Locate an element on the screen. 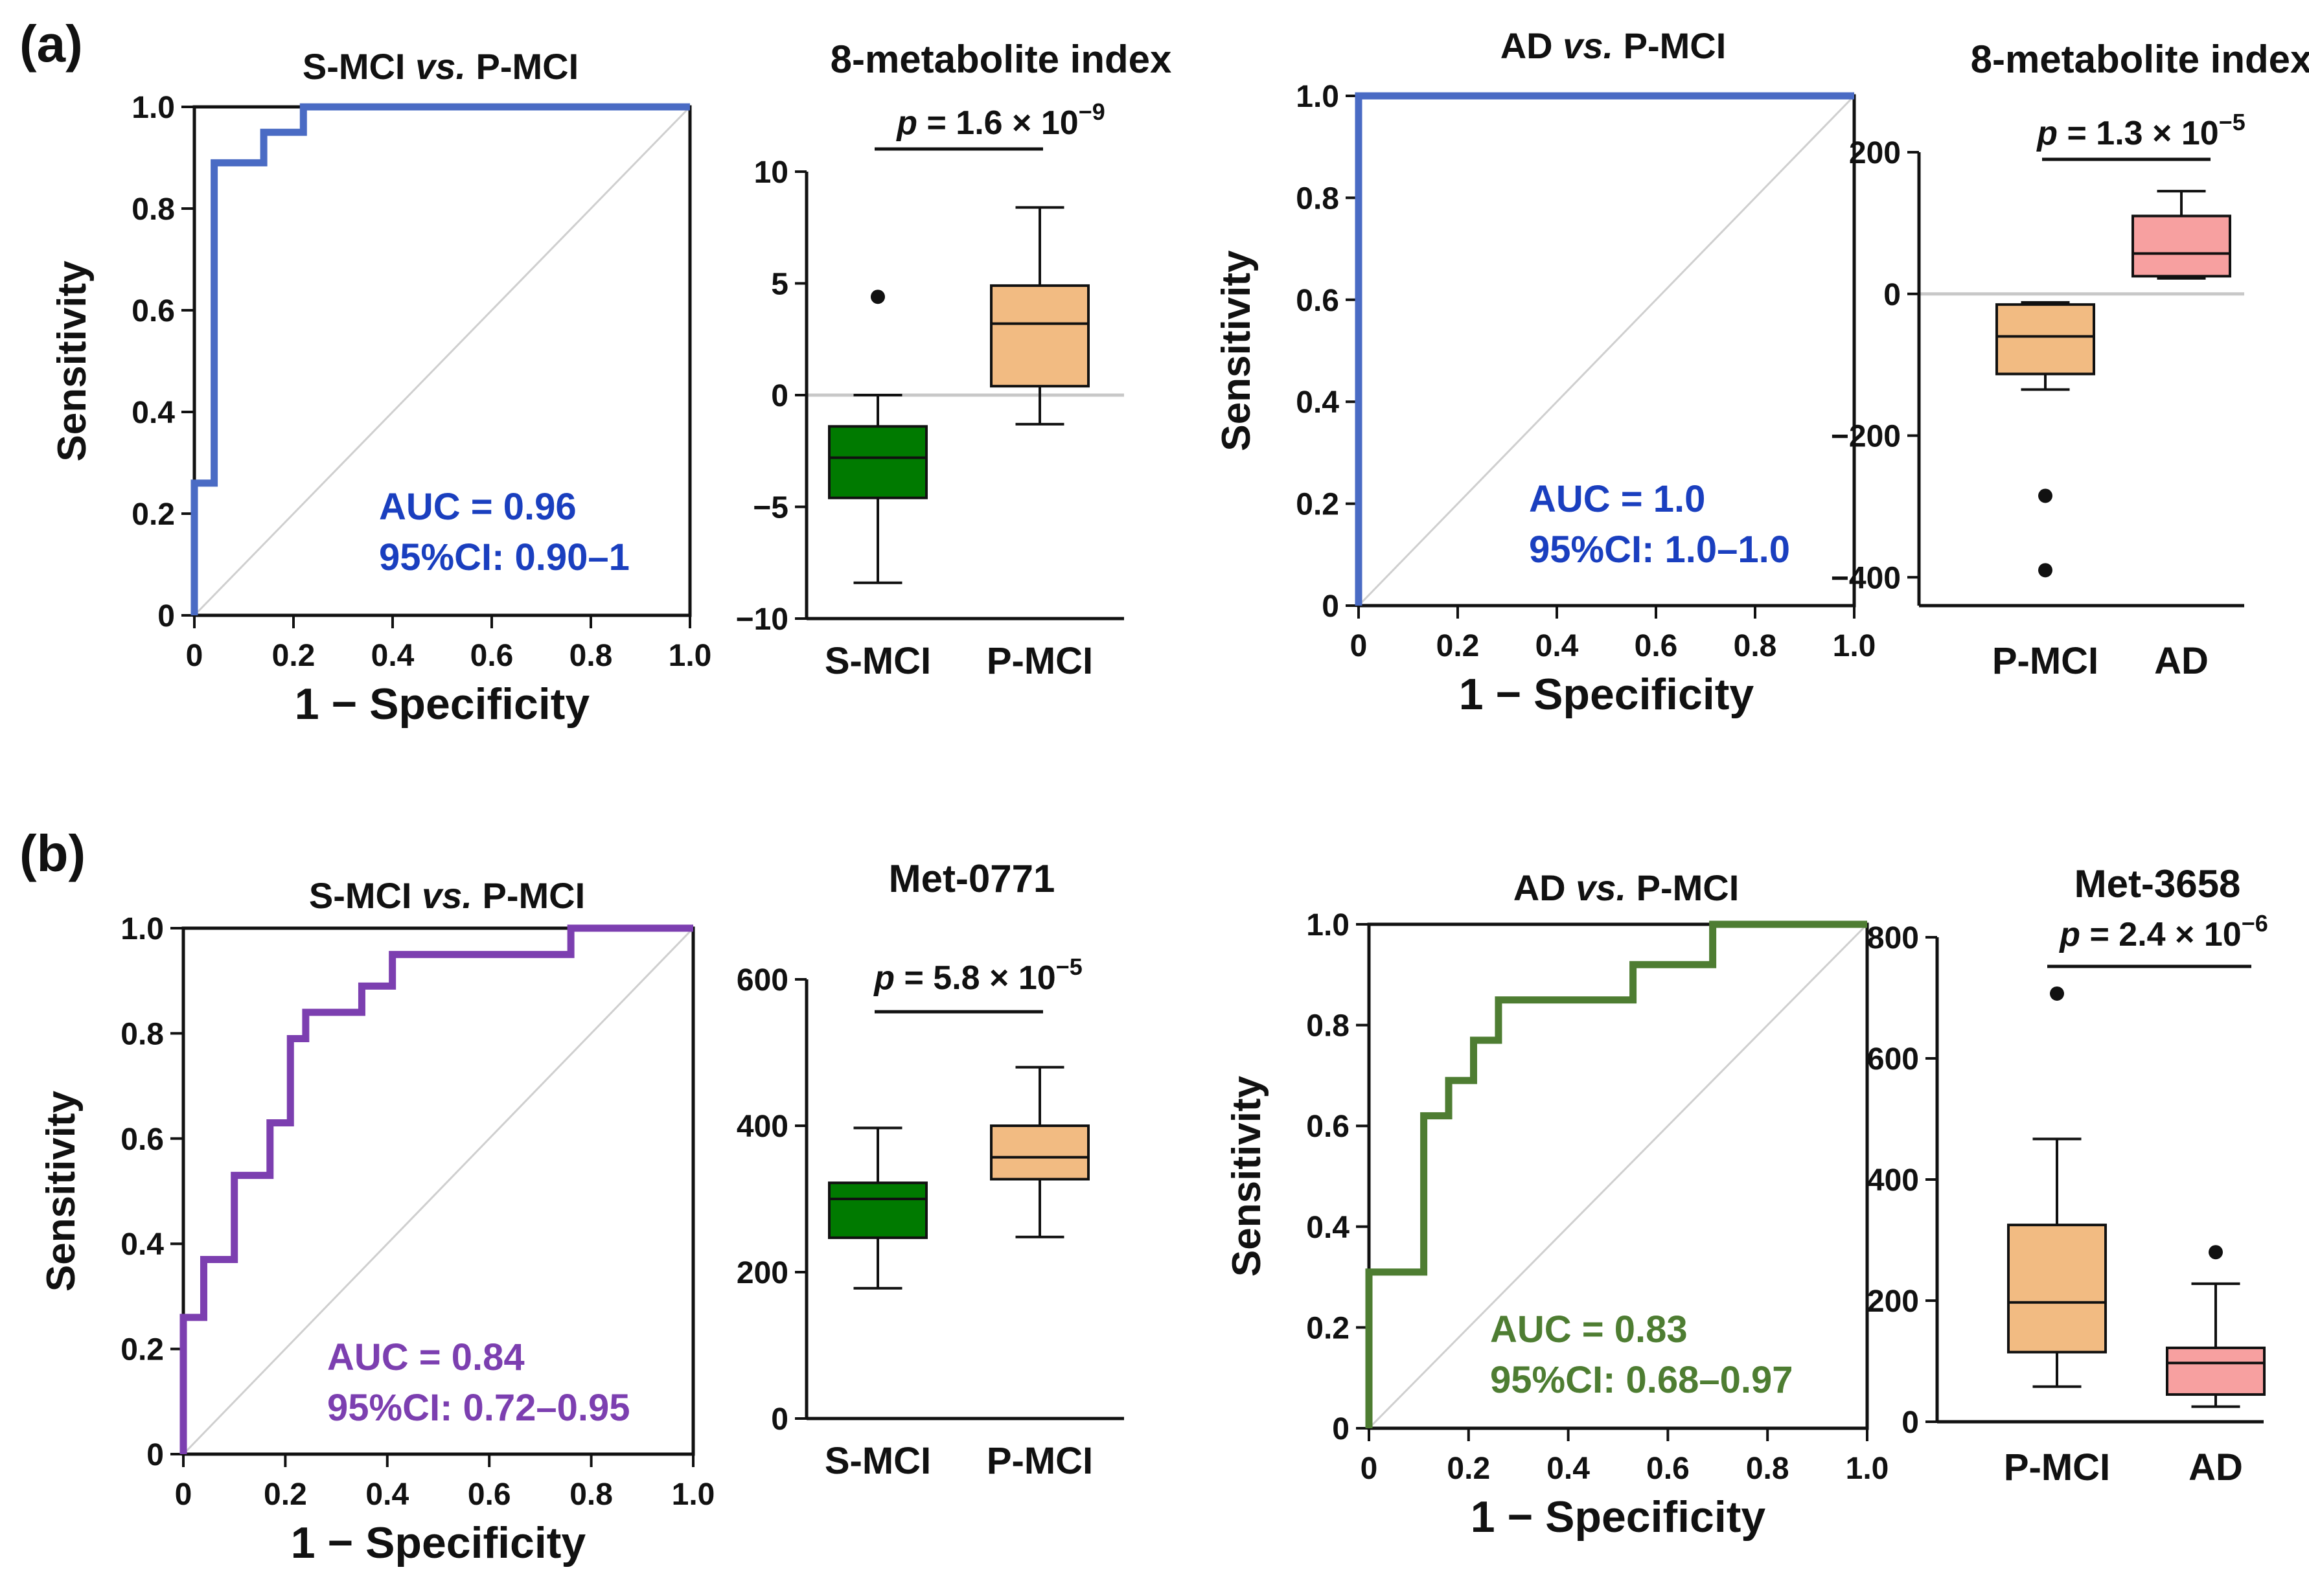  y-tick-label: −400 is located at coordinates (1866, 578).